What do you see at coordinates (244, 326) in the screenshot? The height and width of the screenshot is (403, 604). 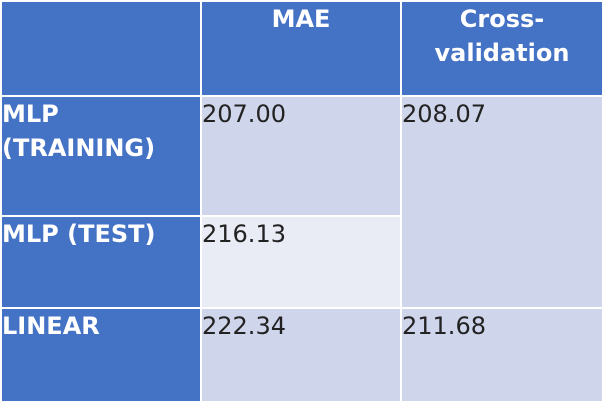 I see `mae-value: 222.34` at bounding box center [244, 326].